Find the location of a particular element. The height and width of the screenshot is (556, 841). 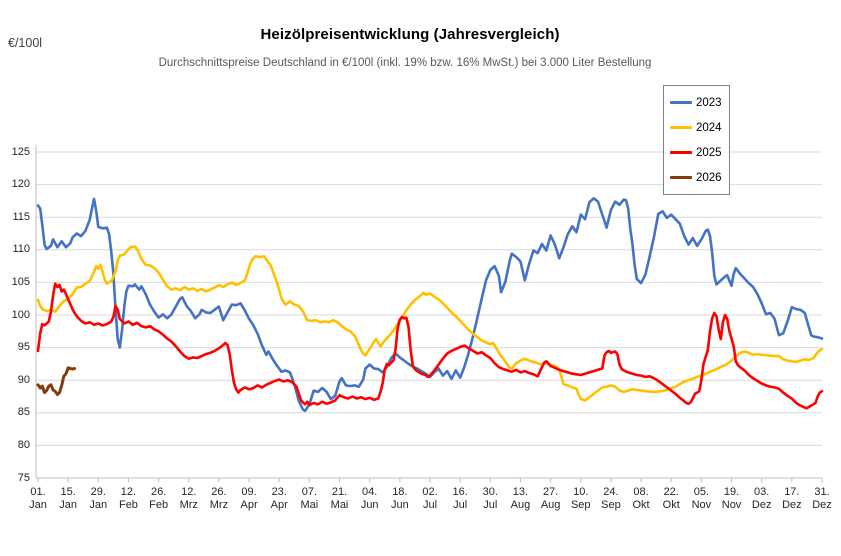

y-tick-label-120: 120 is located at coordinates (20, 184).